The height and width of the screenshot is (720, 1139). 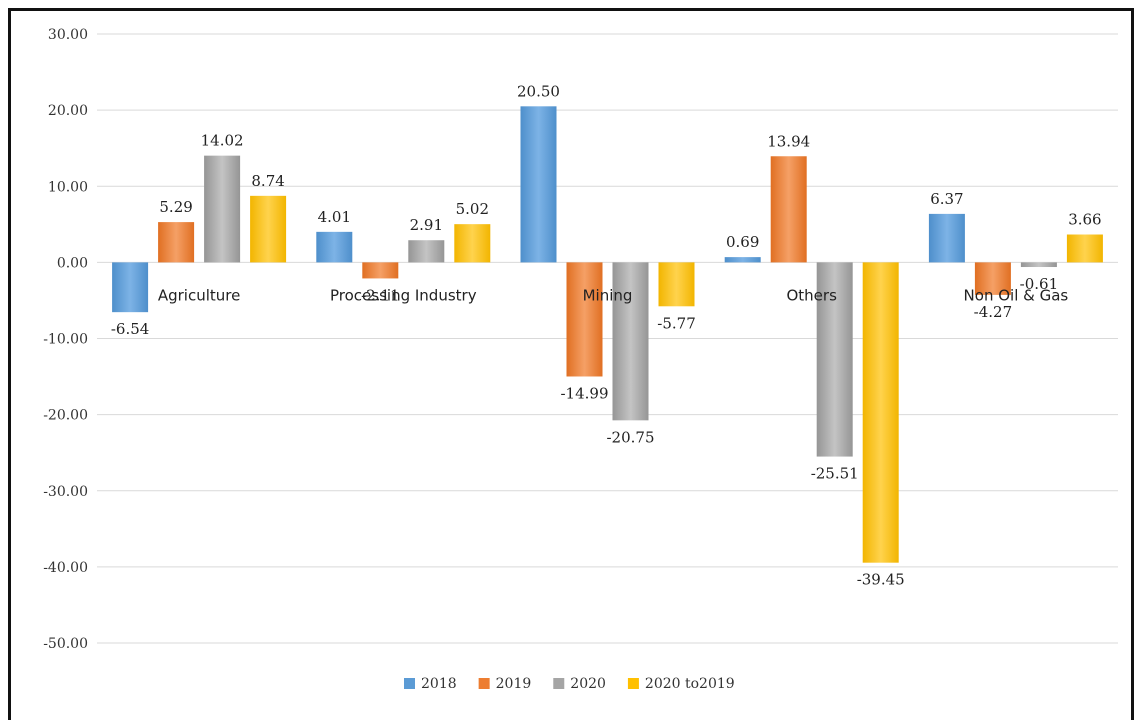 What do you see at coordinates (472, 209) in the screenshot?
I see `data-label: 5.02` at bounding box center [472, 209].